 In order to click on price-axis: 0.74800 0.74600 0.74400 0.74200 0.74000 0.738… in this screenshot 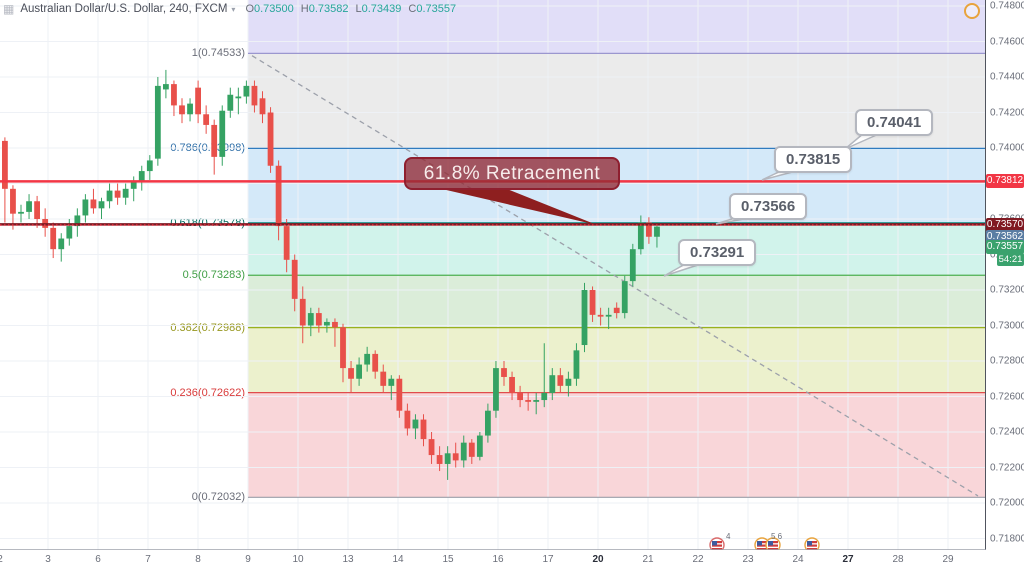, I will do `click(1005, 275)`.